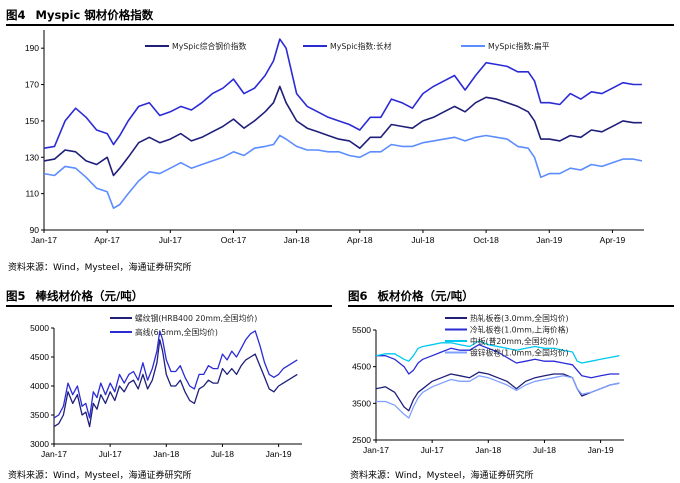  What do you see at coordinates (32, 85) in the screenshot?
I see `y-tick-label: 170` at bounding box center [32, 85].